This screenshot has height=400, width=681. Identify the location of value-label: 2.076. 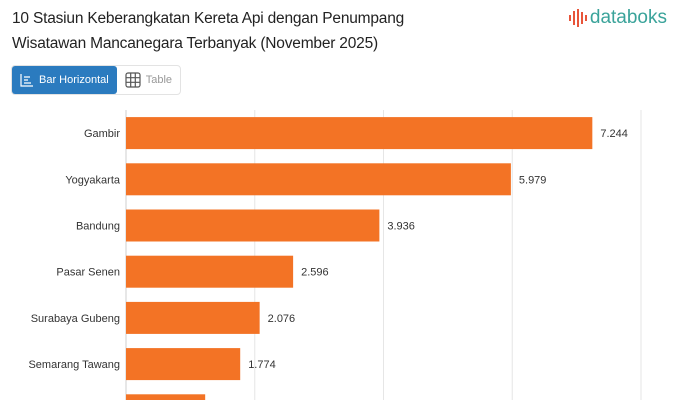
(282, 319).